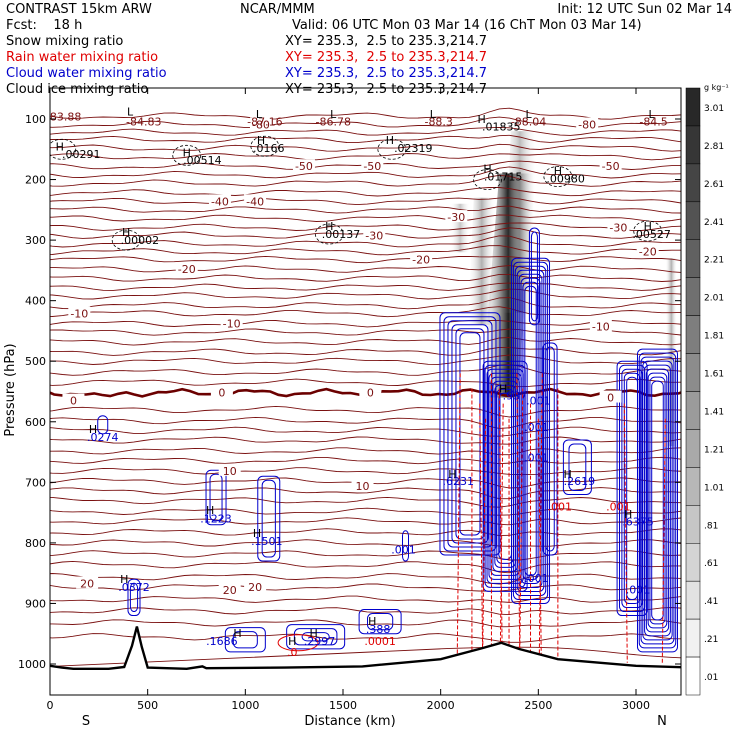  I want to click on y-tick-label: 800, so click(35, 543).